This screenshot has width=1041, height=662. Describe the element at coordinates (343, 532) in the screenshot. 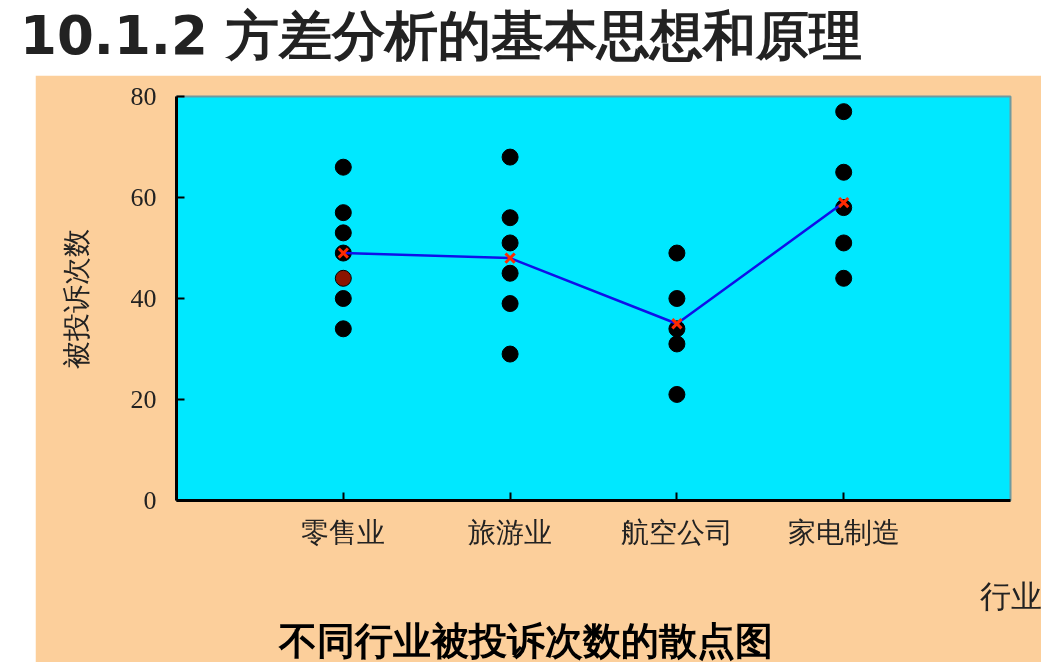

I see `x-tick-label: 零售业` at that location.